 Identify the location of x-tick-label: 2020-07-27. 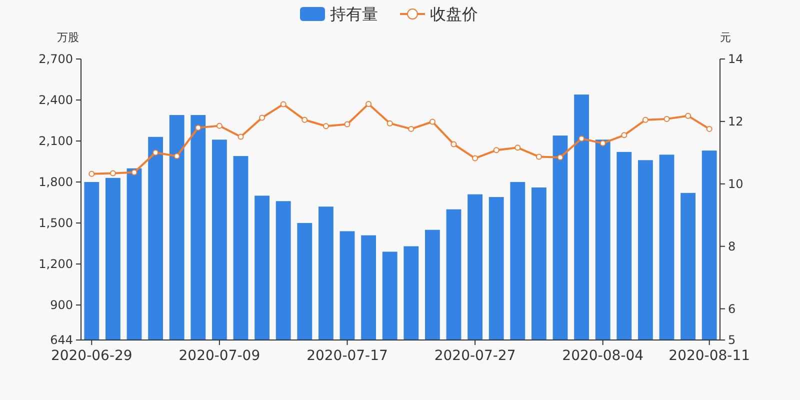
(475, 356).